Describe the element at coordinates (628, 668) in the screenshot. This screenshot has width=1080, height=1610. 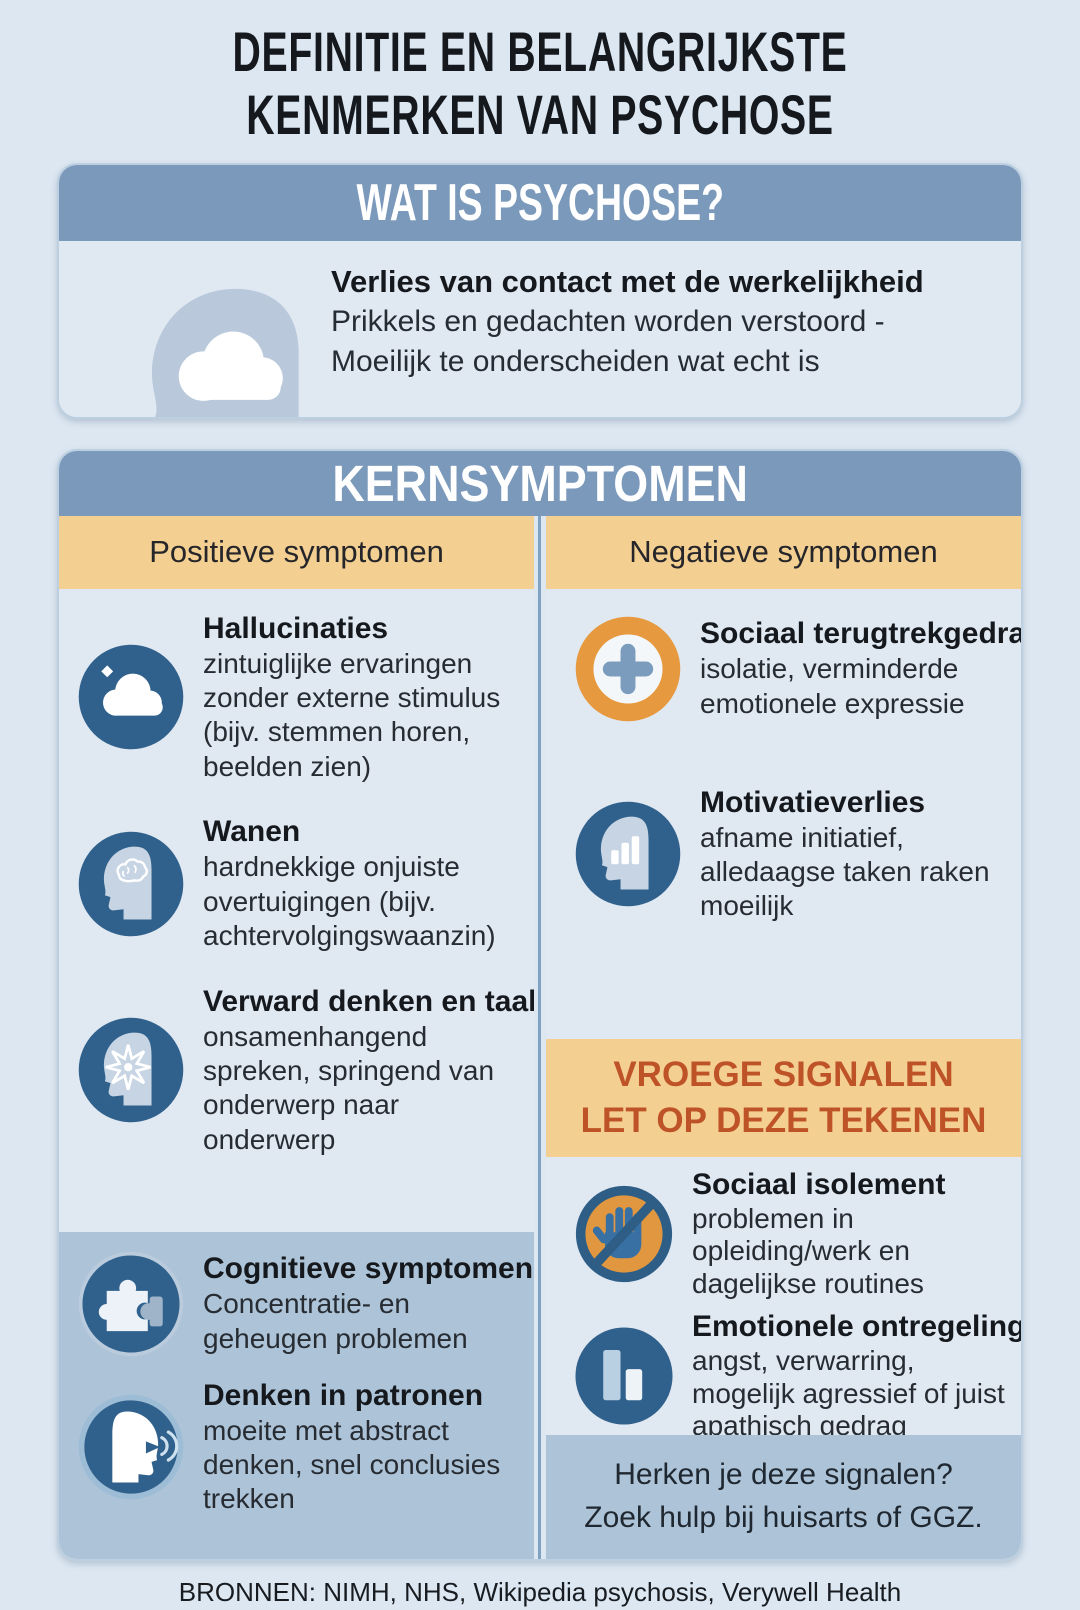
I see `plus-ring-icon` at that location.